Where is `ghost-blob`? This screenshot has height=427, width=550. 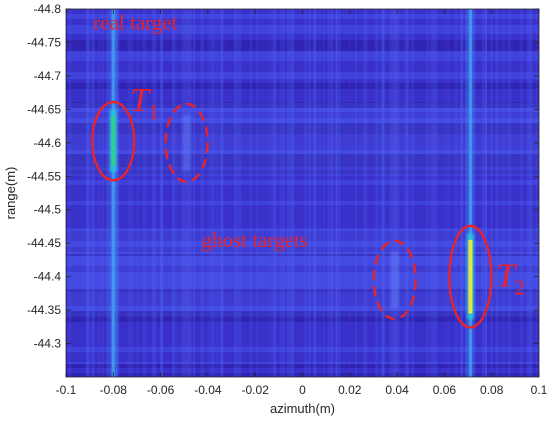
ghost-blob is located at coordinates (186, 142).